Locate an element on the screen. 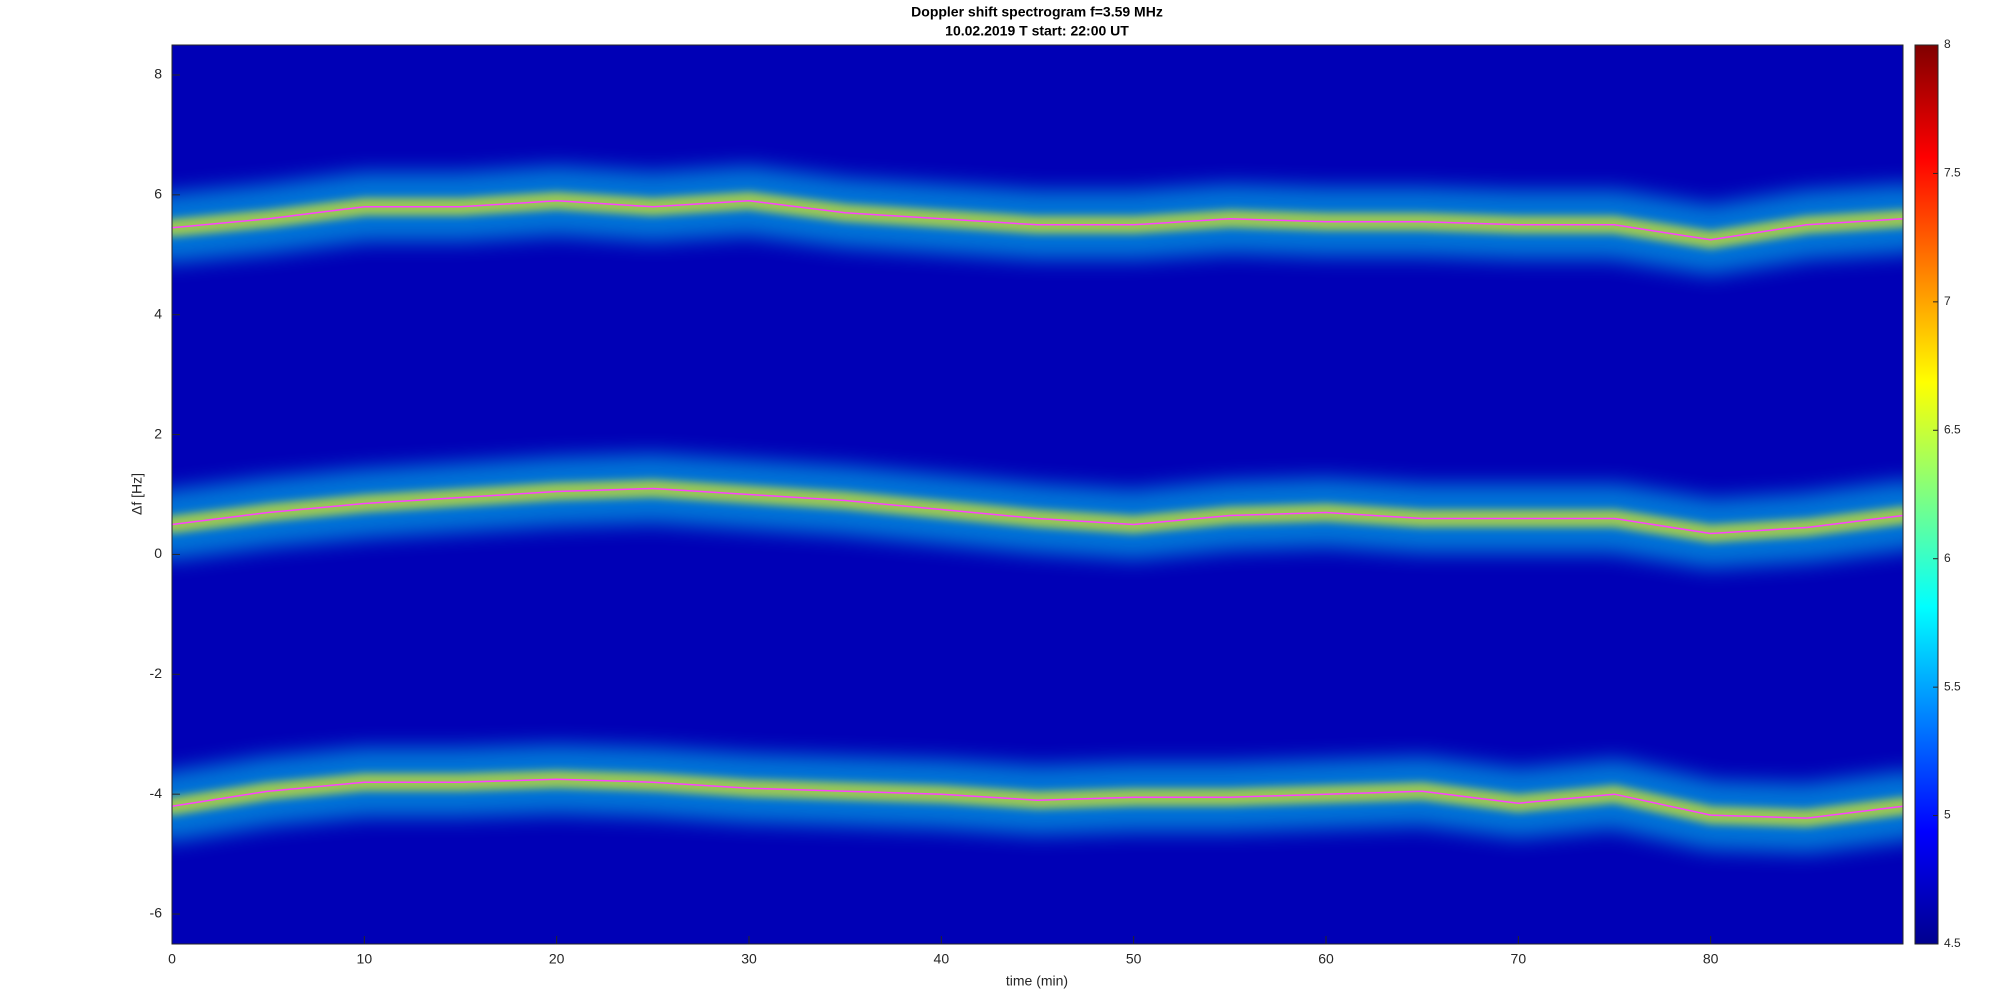  colorbar-tick-label: 8 is located at coordinates (1947, 44).